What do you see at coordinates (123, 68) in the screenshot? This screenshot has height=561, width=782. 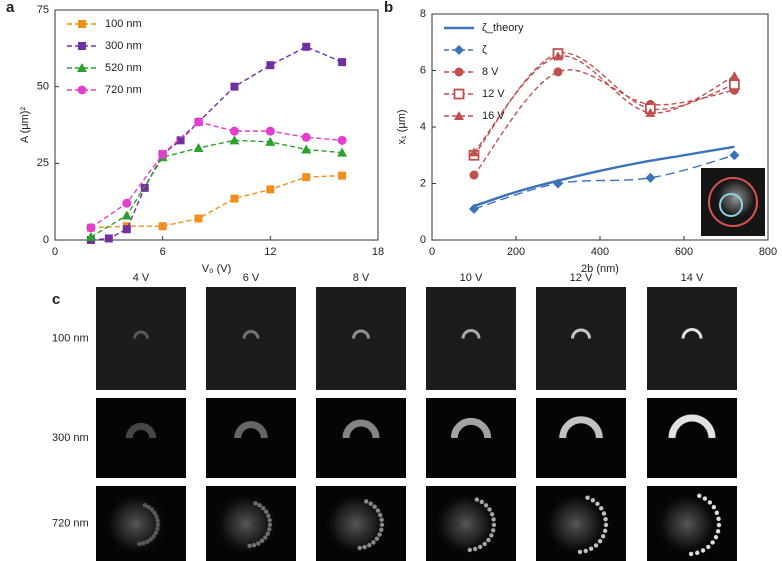 I see `legend-label: 520 nm` at bounding box center [123, 68].